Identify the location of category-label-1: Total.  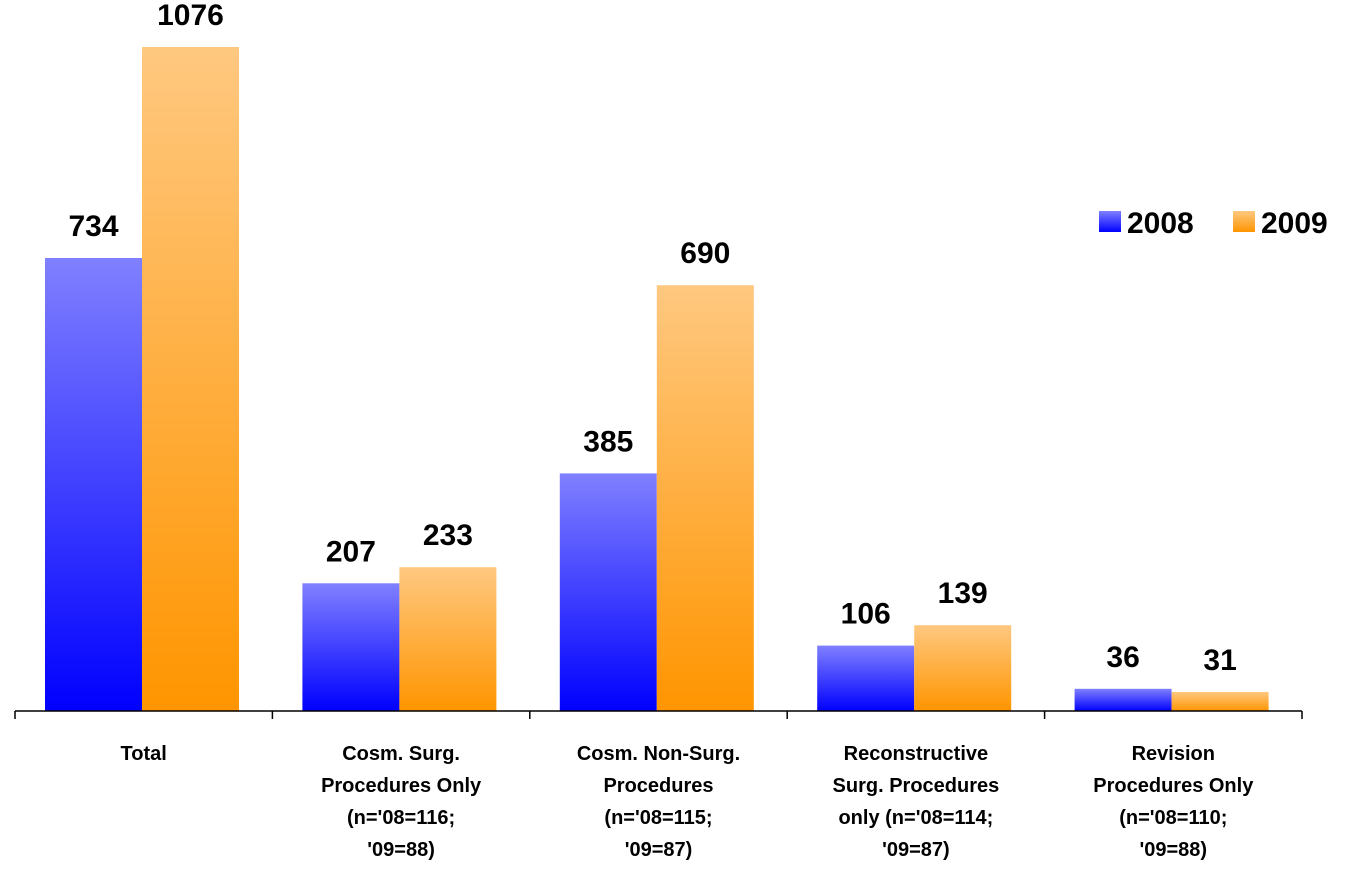
(144, 754).